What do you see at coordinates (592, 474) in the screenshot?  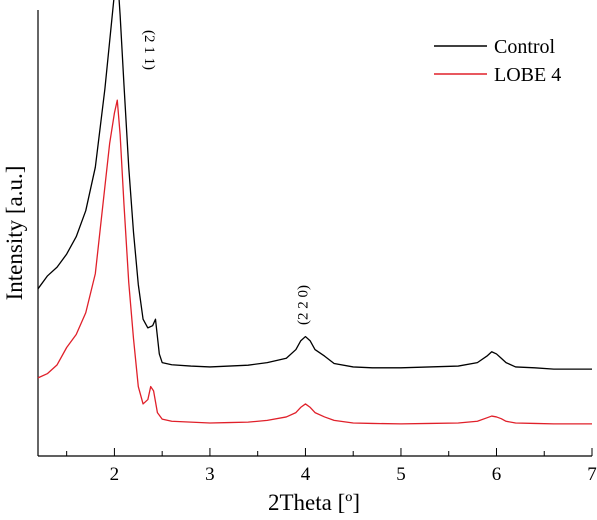 I see `x-tick-label: 7` at bounding box center [592, 474].